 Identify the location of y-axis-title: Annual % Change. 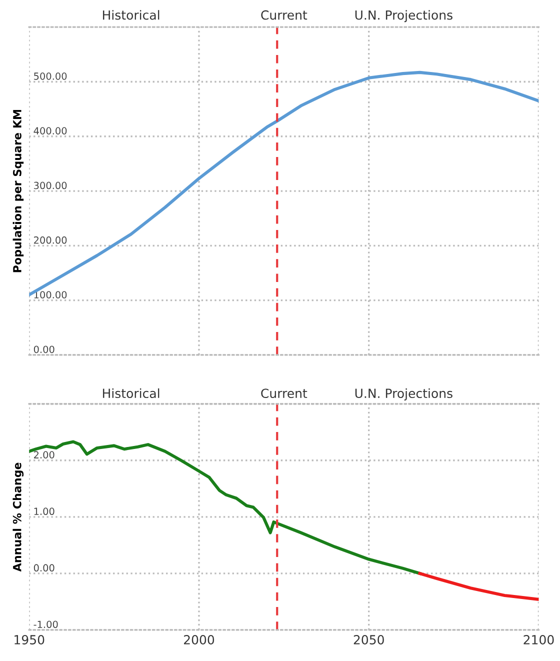
(18, 517).